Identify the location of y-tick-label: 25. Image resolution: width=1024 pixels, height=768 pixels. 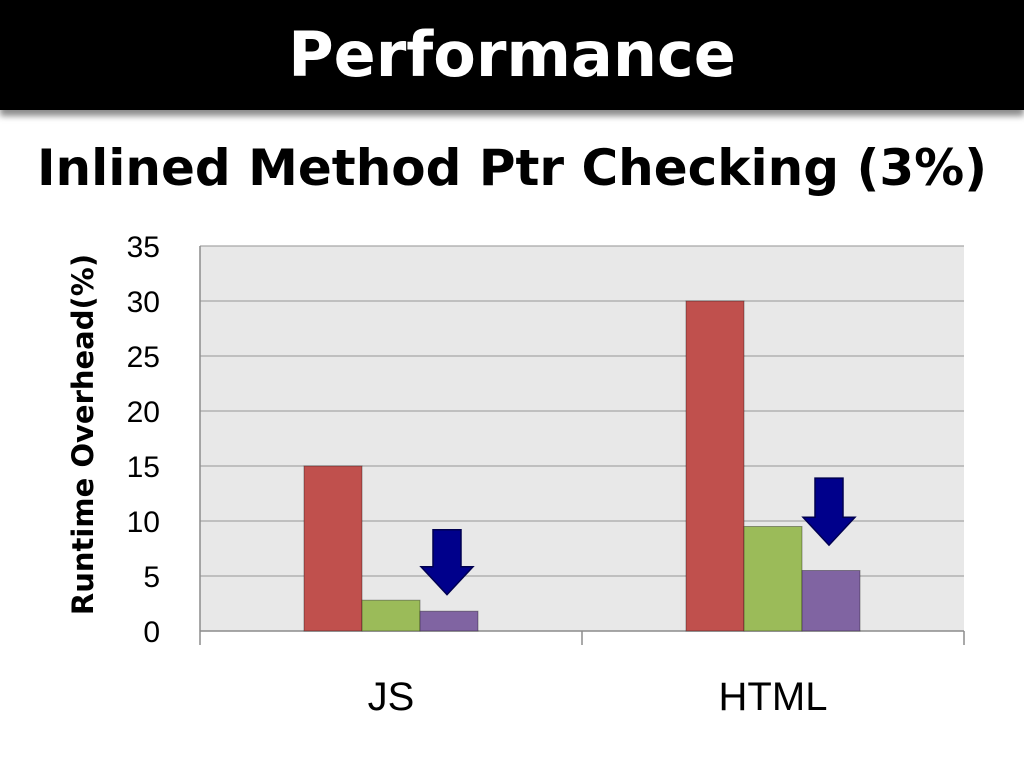
(143, 357).